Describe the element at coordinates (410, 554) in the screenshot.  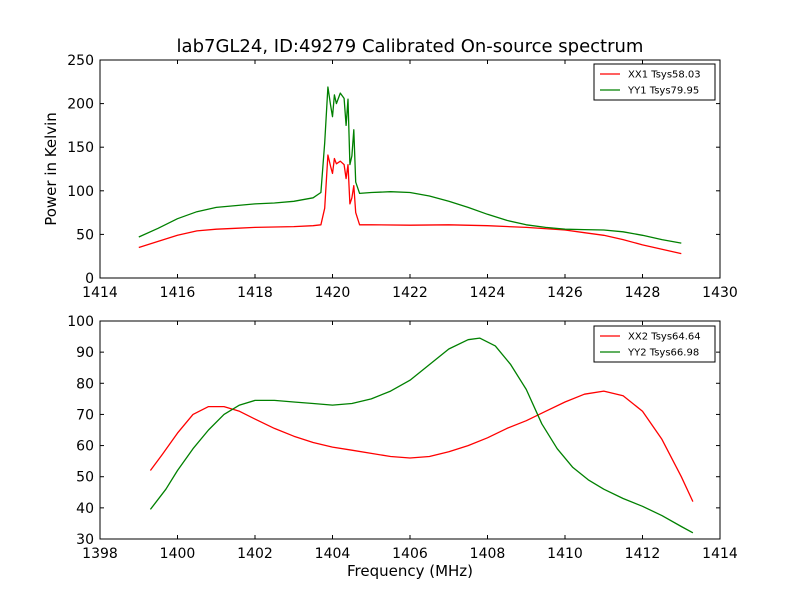
I see `x-tick-label: 1406` at that location.